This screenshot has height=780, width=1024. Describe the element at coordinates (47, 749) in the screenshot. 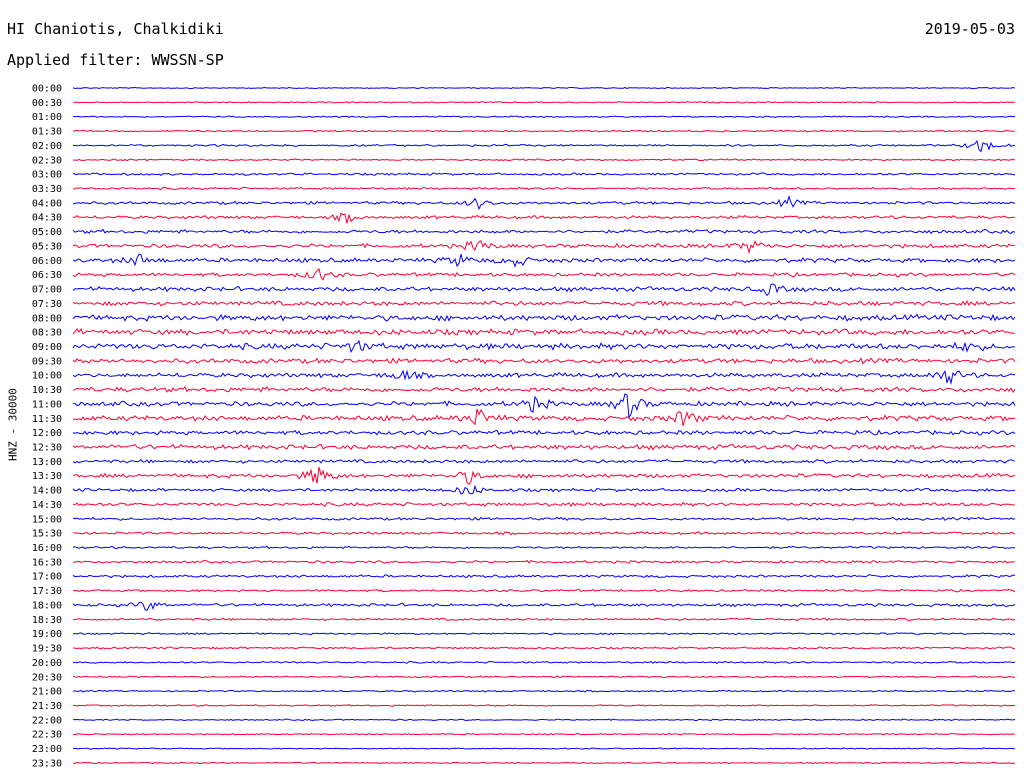

I see `row-time-label: 23:00` at that location.